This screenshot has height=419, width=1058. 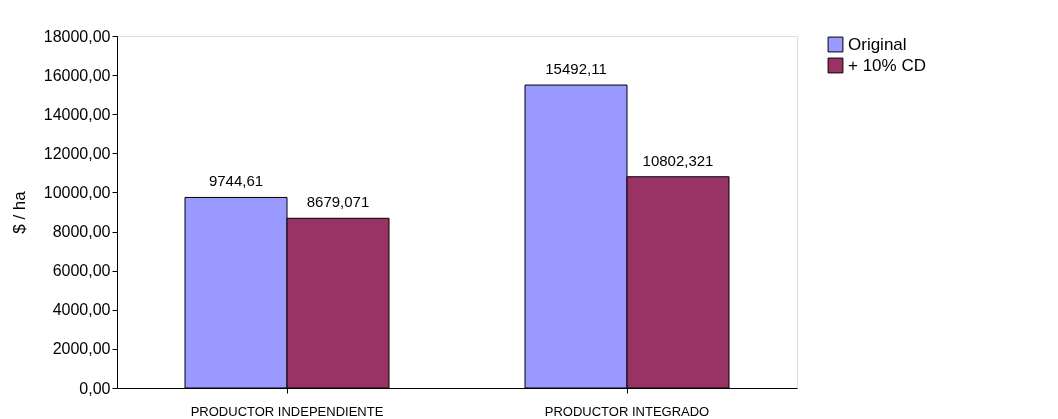 What do you see at coordinates (19, 212) in the screenshot?
I see `y-axis-title: $ / ha` at bounding box center [19, 212].